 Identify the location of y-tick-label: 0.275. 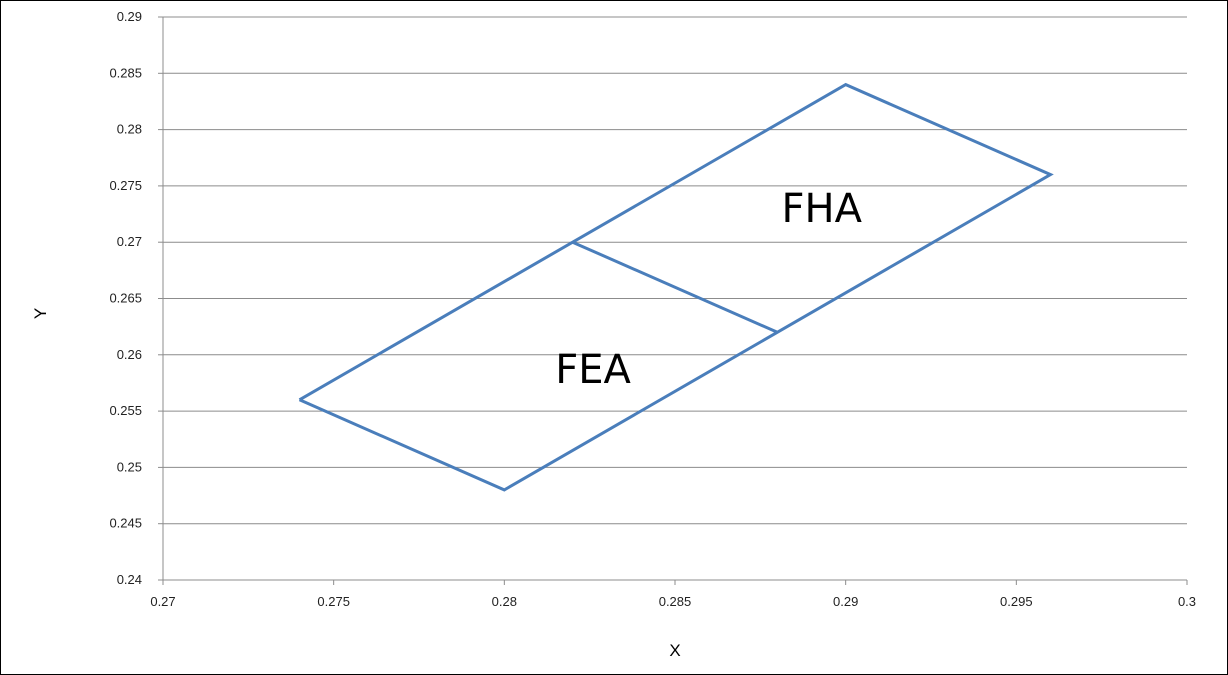
(125, 185).